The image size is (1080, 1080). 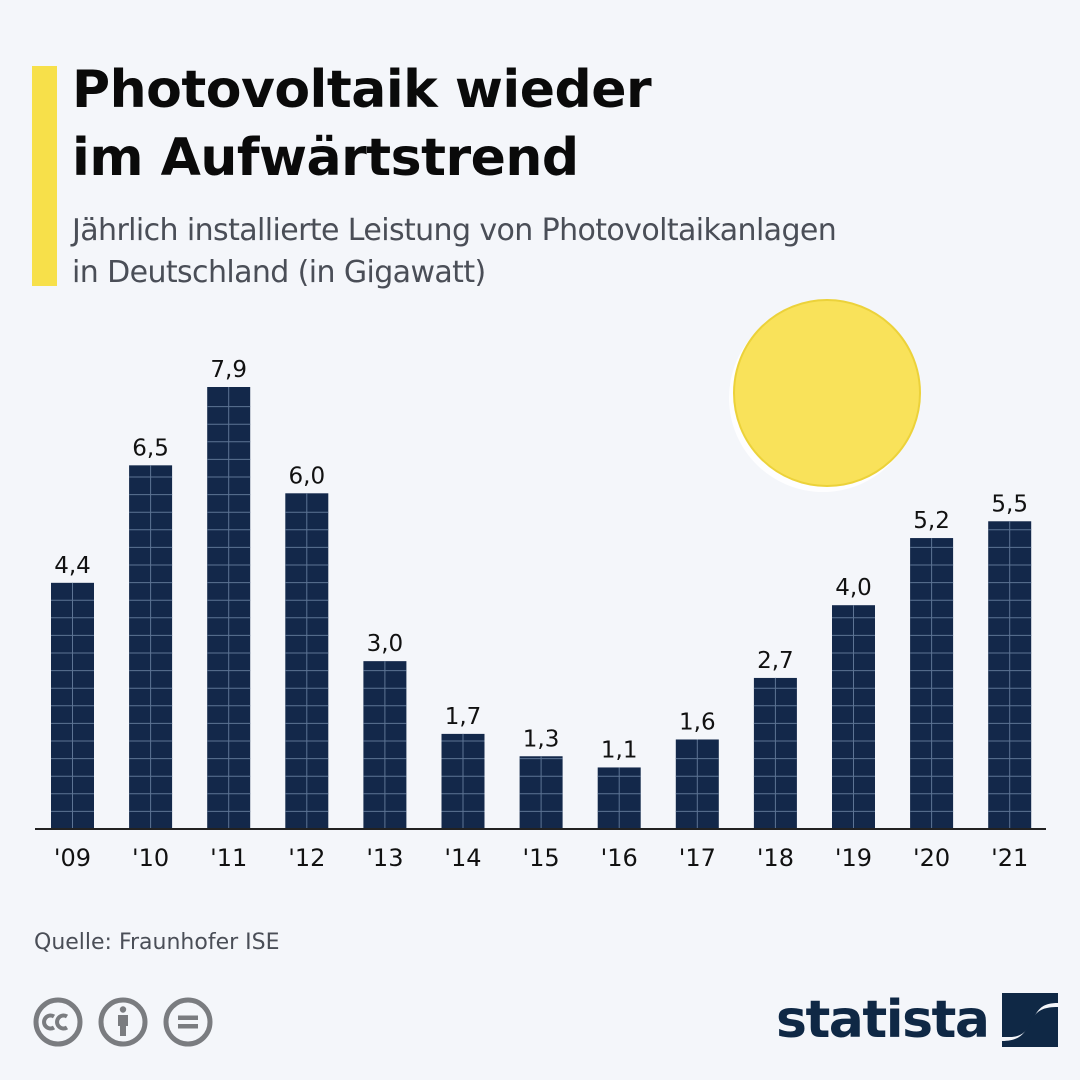 I want to click on attribution-icon, so click(x=123, y=1022).